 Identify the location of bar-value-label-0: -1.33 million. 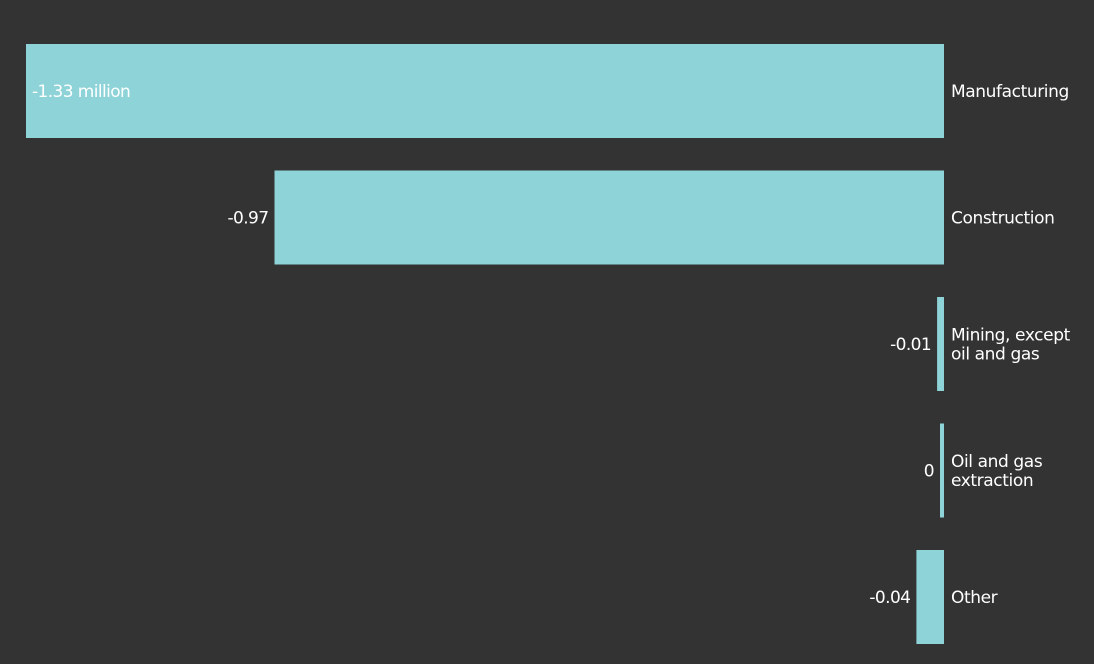
(81, 92).